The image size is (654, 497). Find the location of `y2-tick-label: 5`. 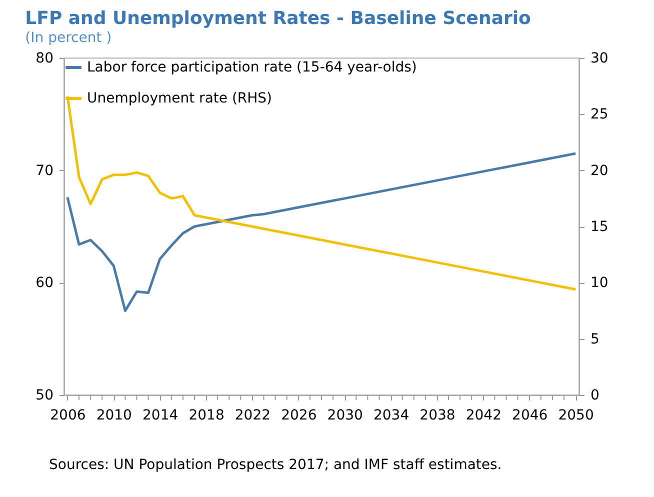

y2-tick-label: 5 is located at coordinates (595, 339).